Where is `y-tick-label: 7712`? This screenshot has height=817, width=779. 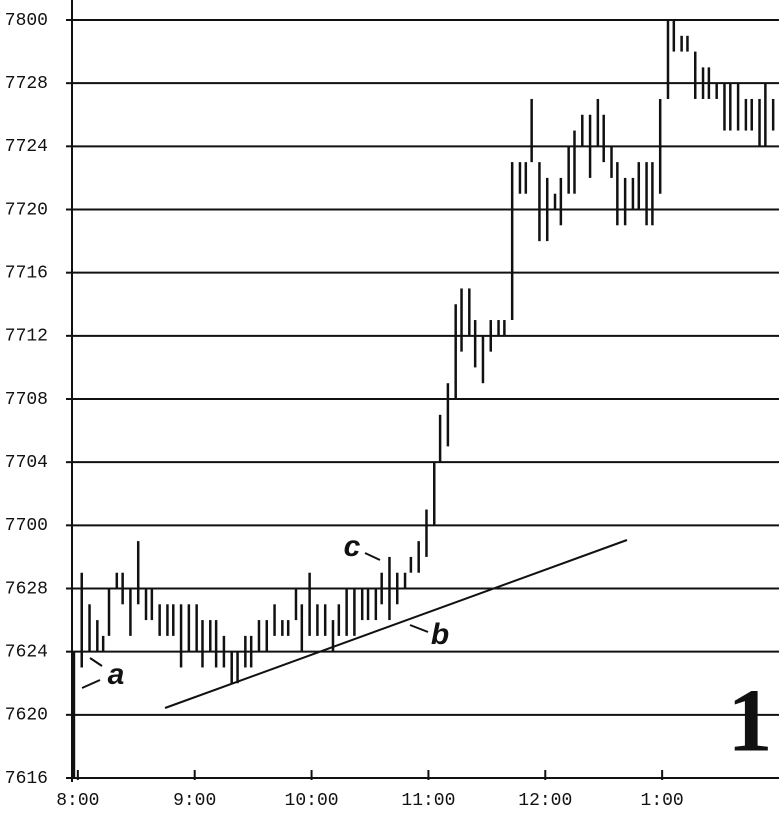 y-tick-label: 7712 is located at coordinates (26, 337).